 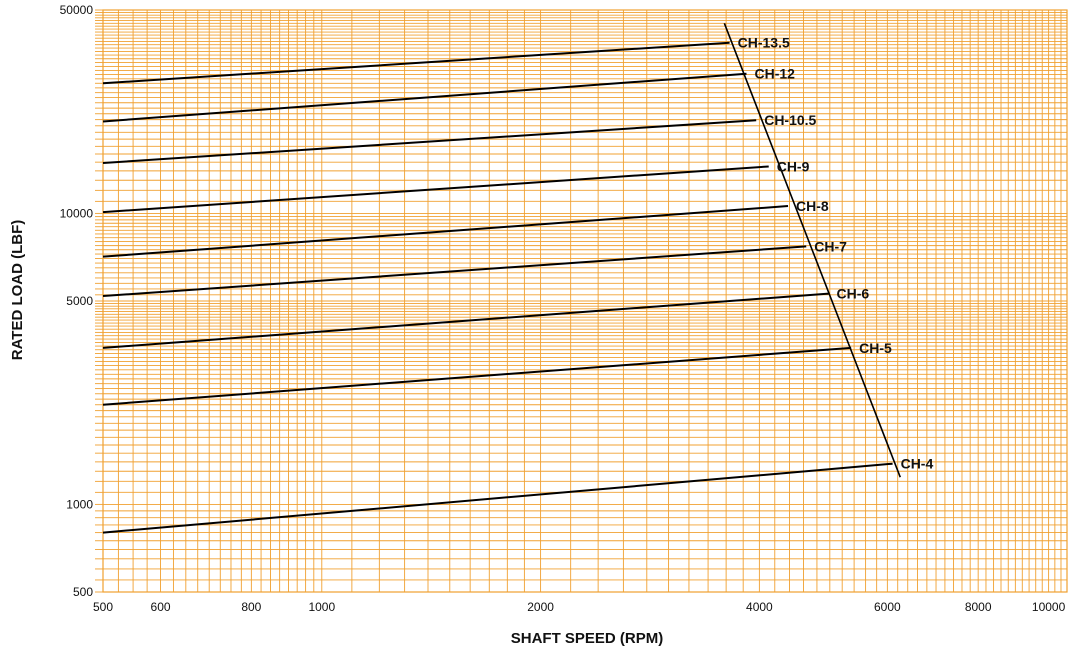 I want to click on x-axis-title: SHAFT SPEED (RPM), so click(x=587, y=638).